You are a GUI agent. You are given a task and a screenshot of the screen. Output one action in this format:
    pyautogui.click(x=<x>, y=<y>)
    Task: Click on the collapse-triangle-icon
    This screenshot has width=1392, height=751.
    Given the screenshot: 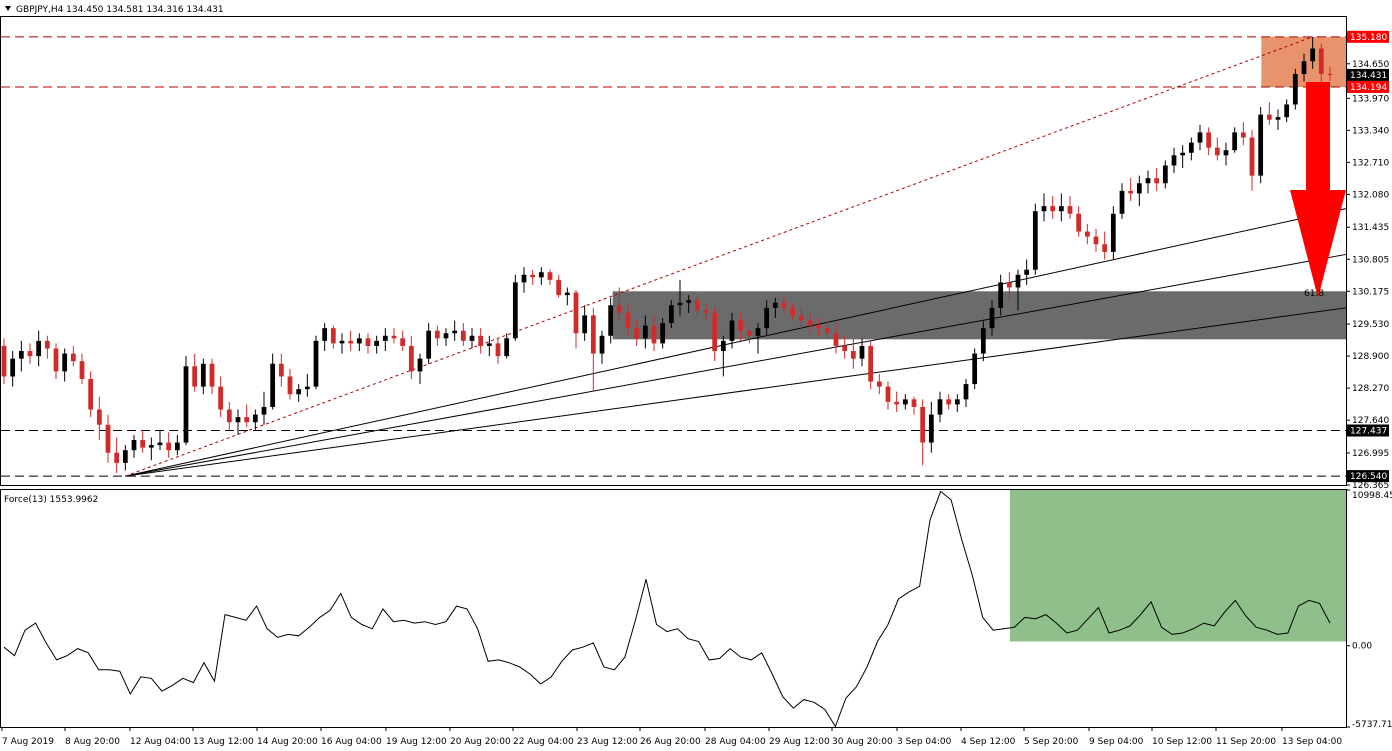 What is the action you would take?
    pyautogui.click(x=8, y=8)
    